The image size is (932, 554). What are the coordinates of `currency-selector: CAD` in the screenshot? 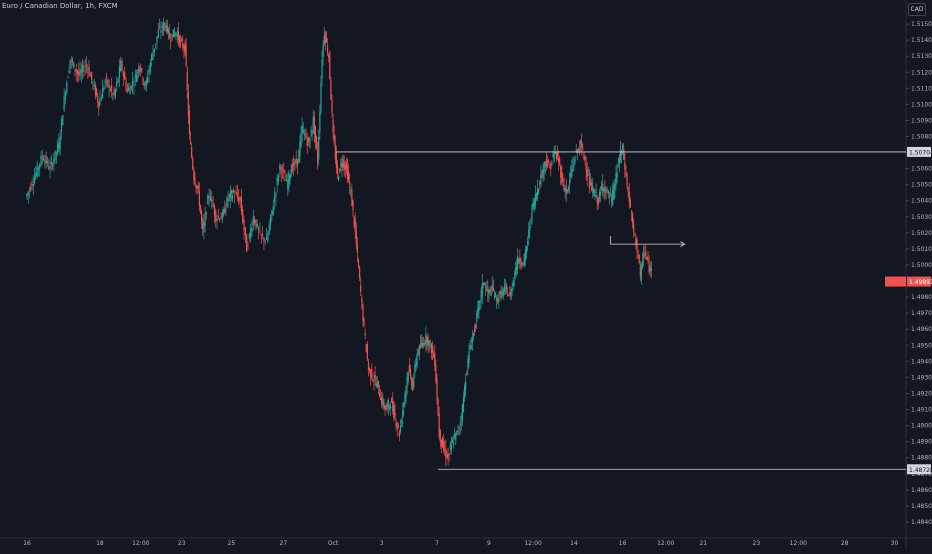 It's located at (917, 9).